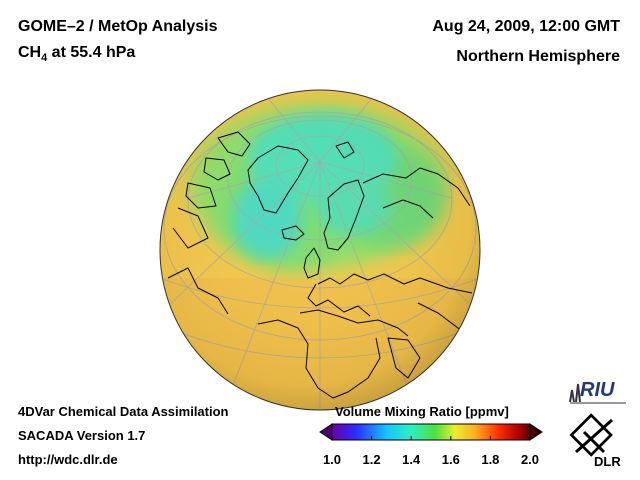 The width and height of the screenshot is (640, 480). I want to click on colorbar-tick-label: 1.2, so click(371, 459).